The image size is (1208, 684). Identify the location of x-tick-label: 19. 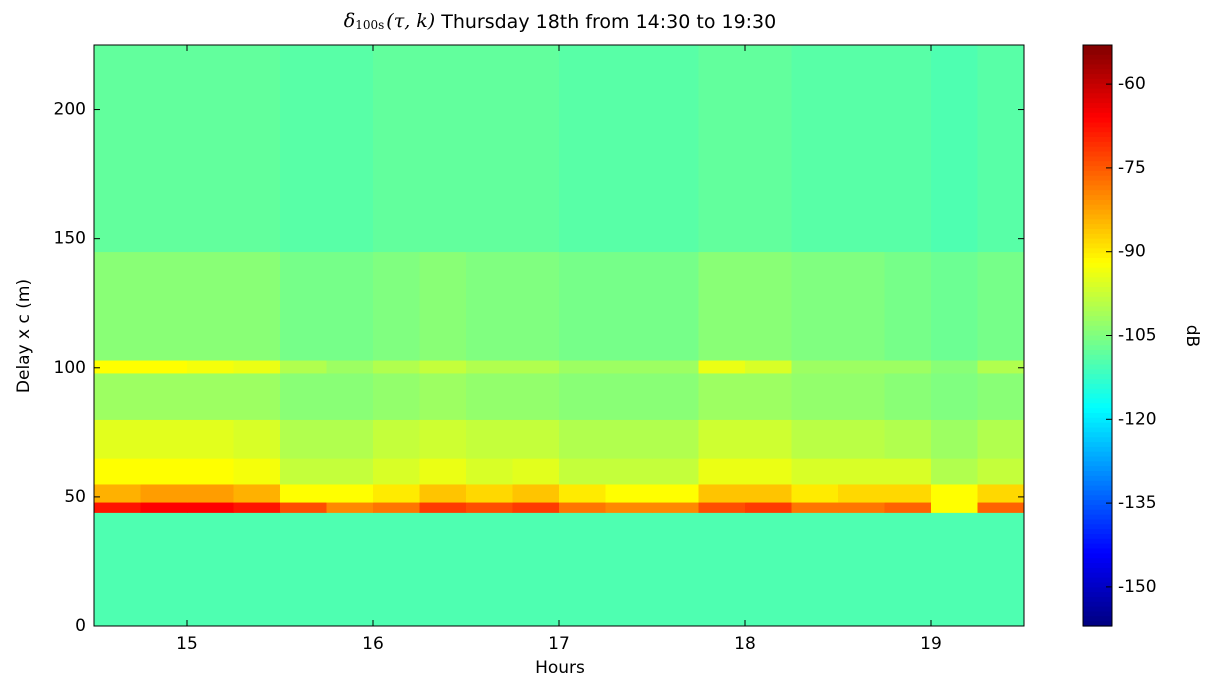
(931, 644).